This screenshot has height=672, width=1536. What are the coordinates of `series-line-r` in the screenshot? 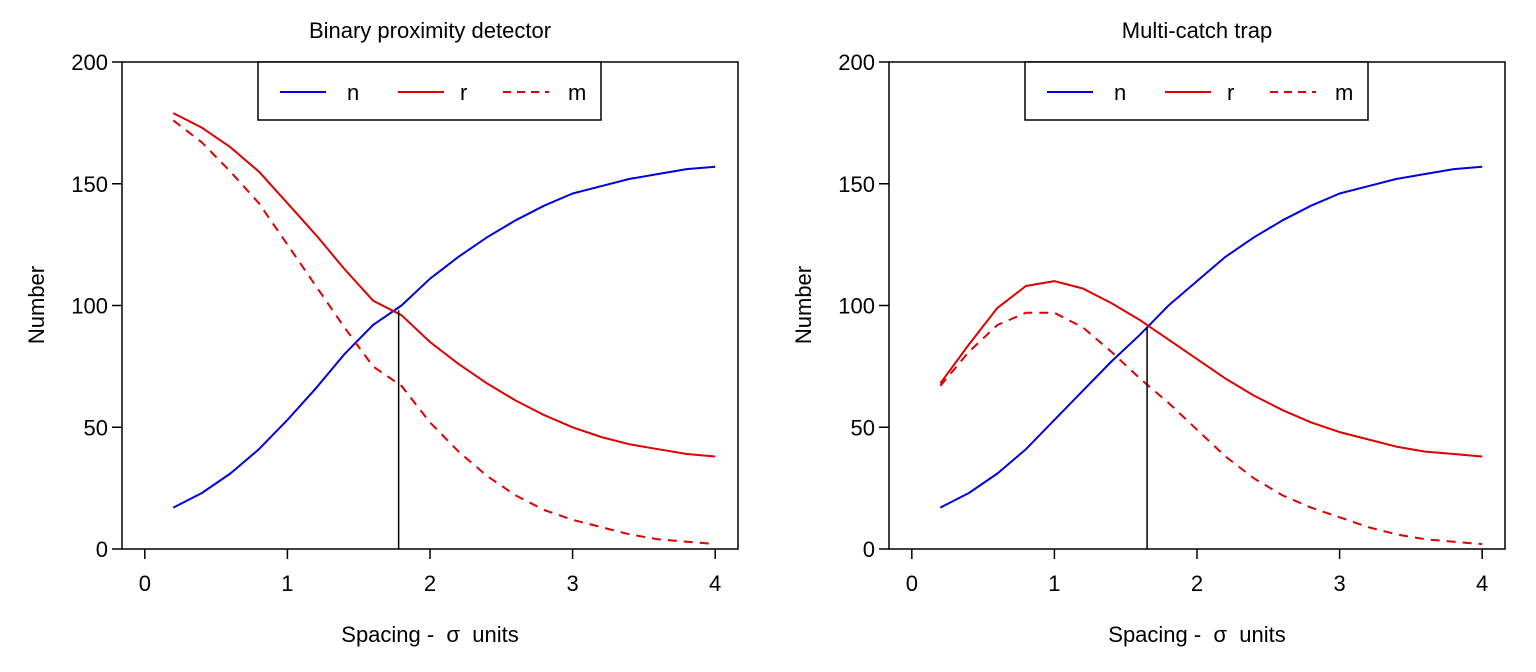 It's located at (1211, 369).